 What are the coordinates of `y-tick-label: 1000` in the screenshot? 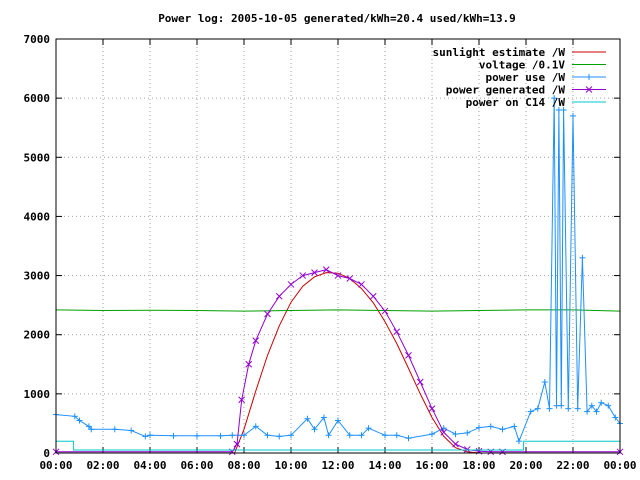 It's located at (37, 394).